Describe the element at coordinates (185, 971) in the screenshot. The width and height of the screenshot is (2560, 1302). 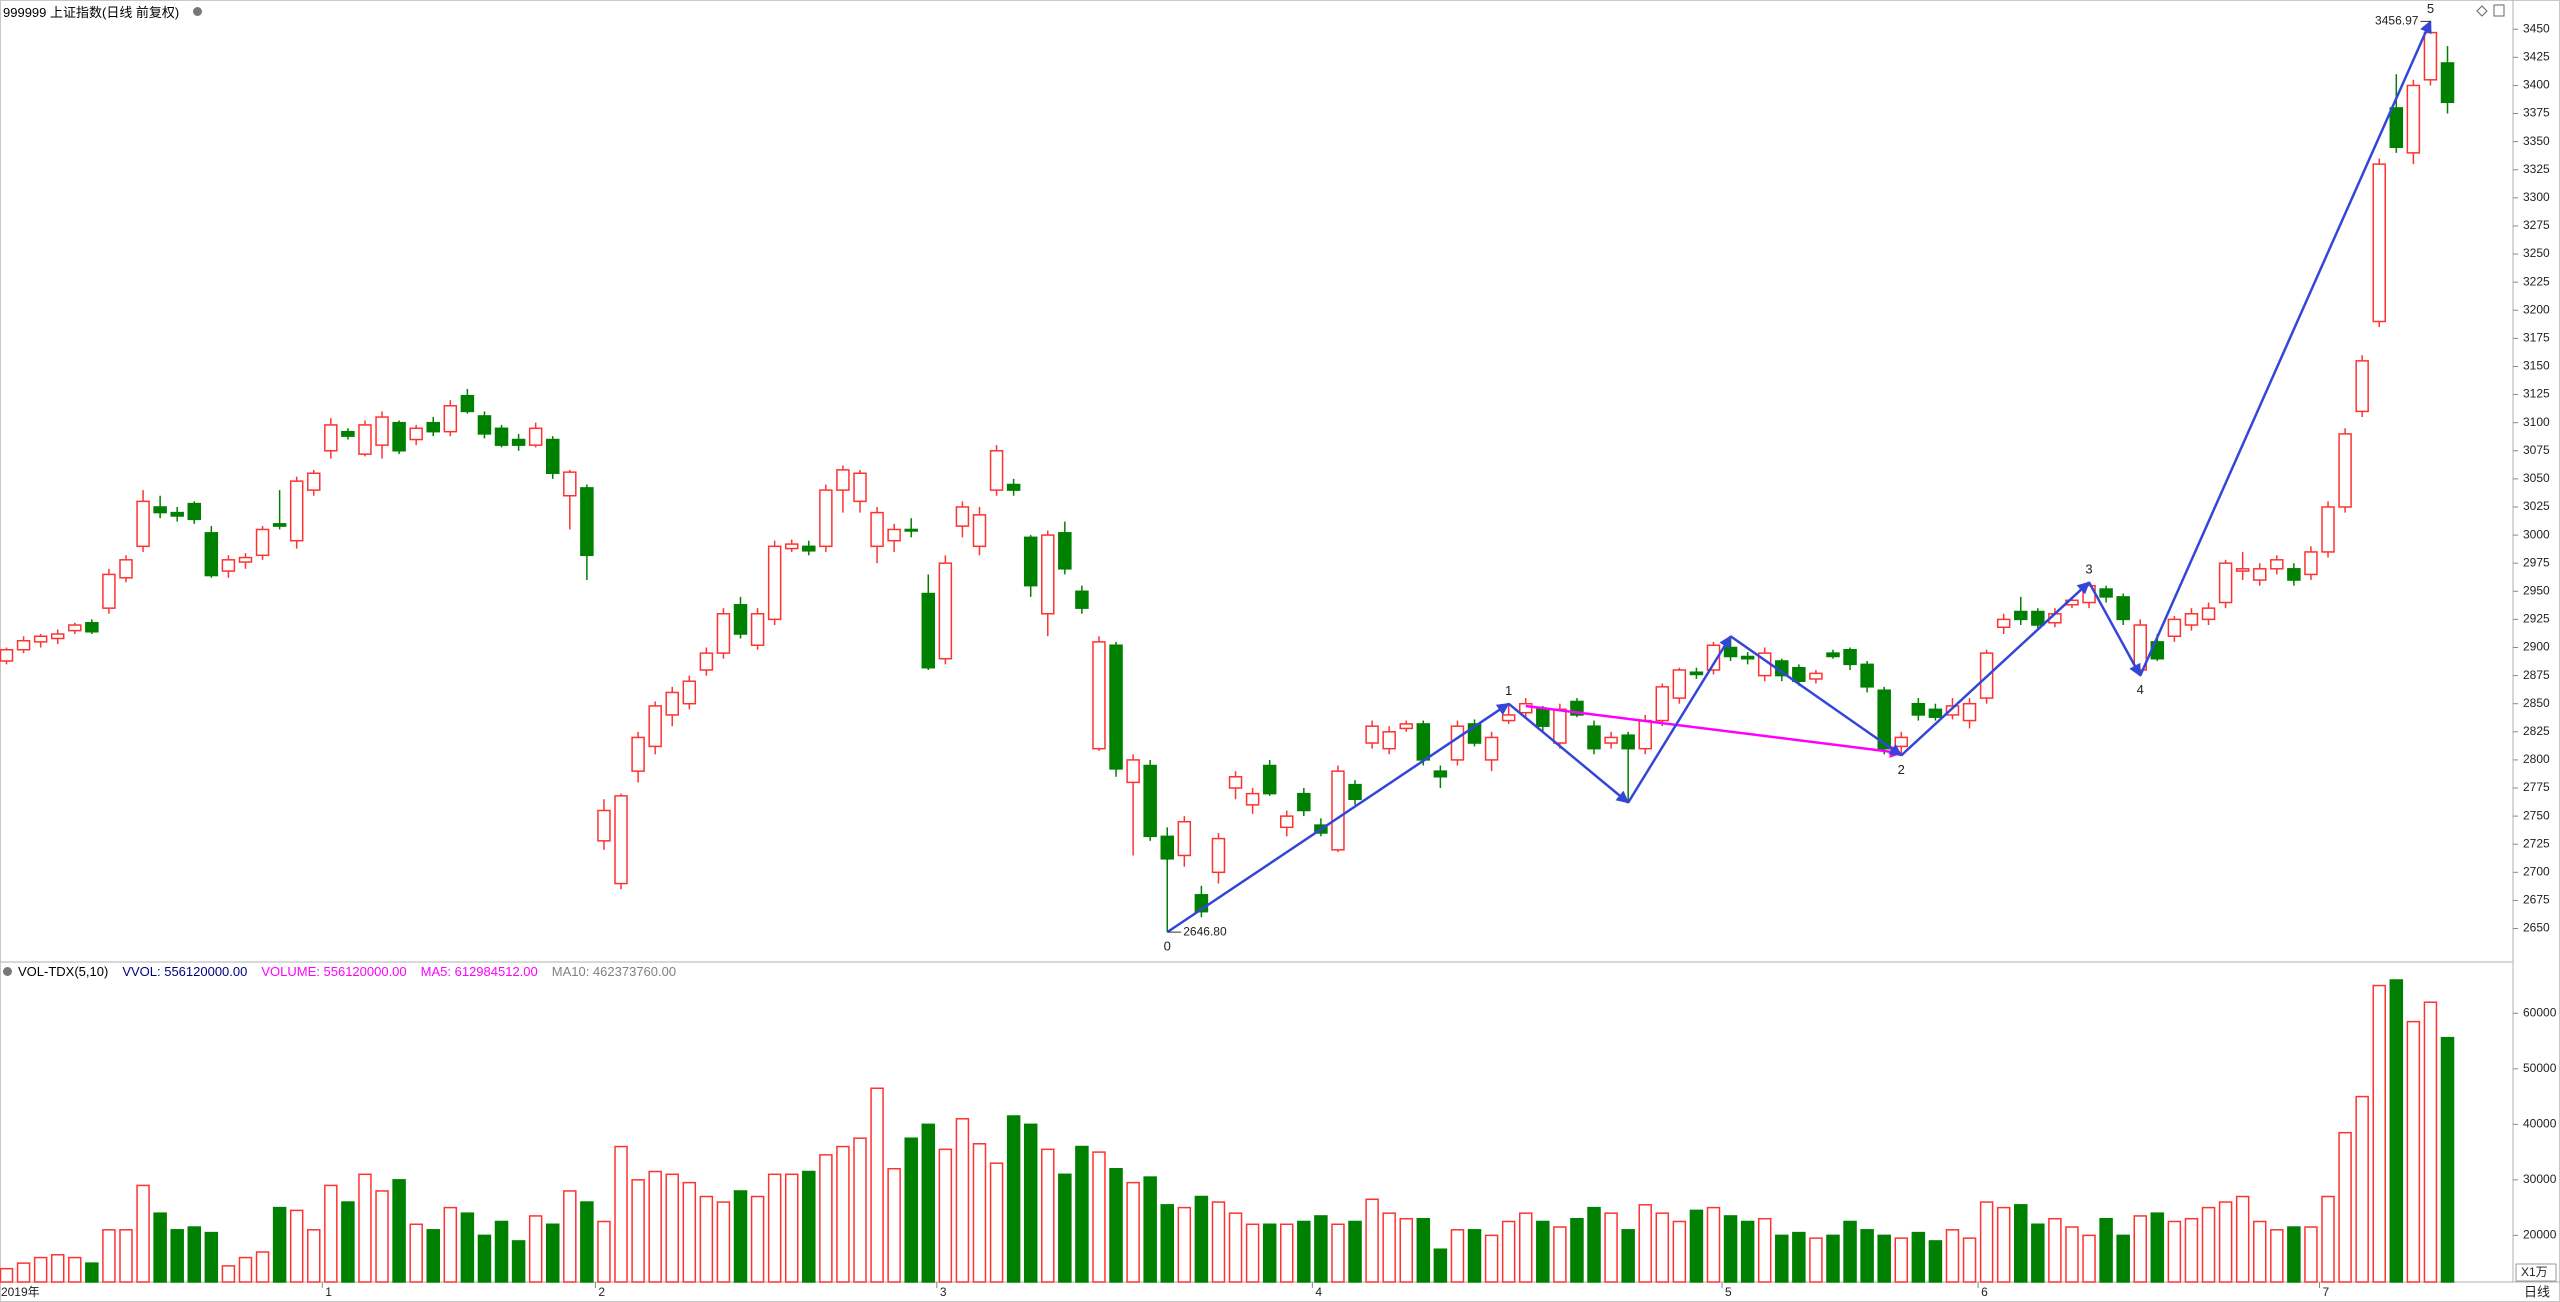
I see `legend-entry: VVOL: 556120000.00` at that location.